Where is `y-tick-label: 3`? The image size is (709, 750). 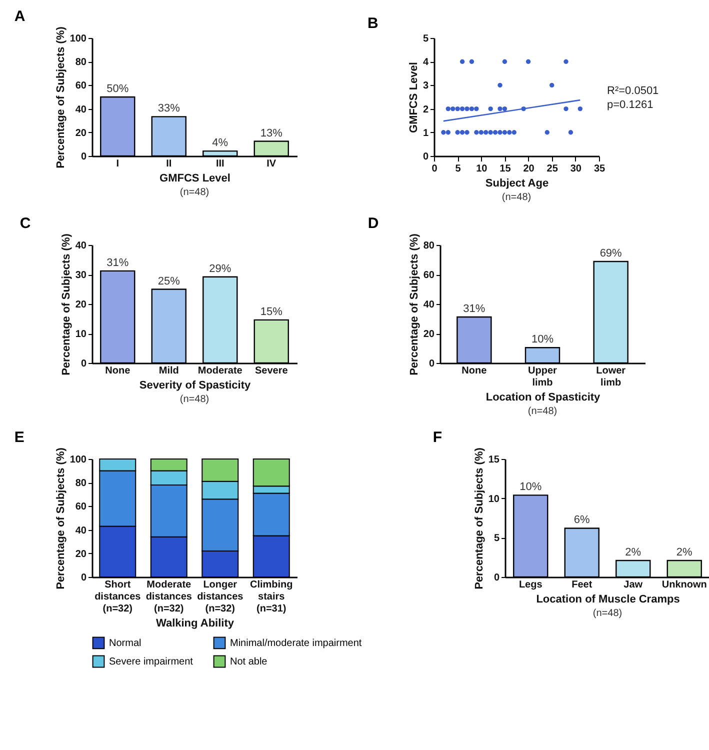 y-tick-label: 3 is located at coordinates (425, 86).